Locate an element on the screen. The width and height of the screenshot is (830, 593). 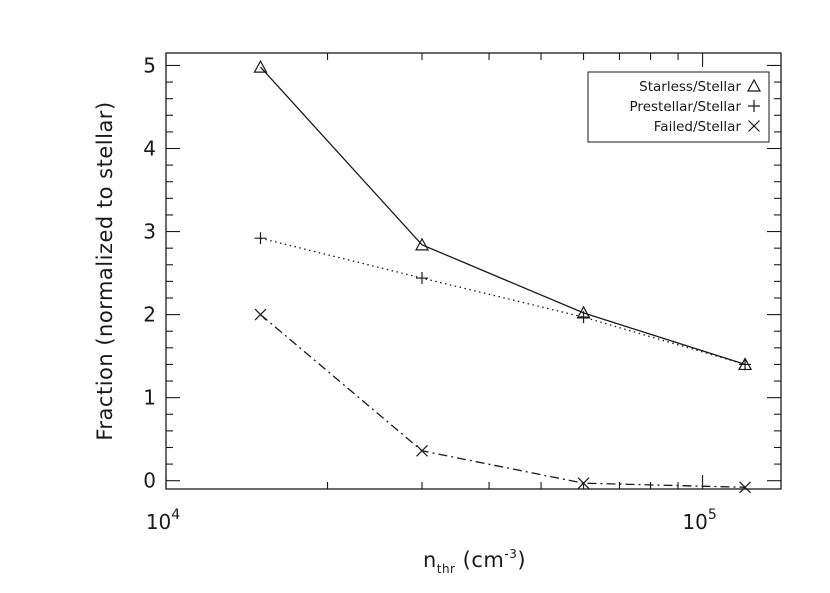
series-line is located at coordinates (503, 301).